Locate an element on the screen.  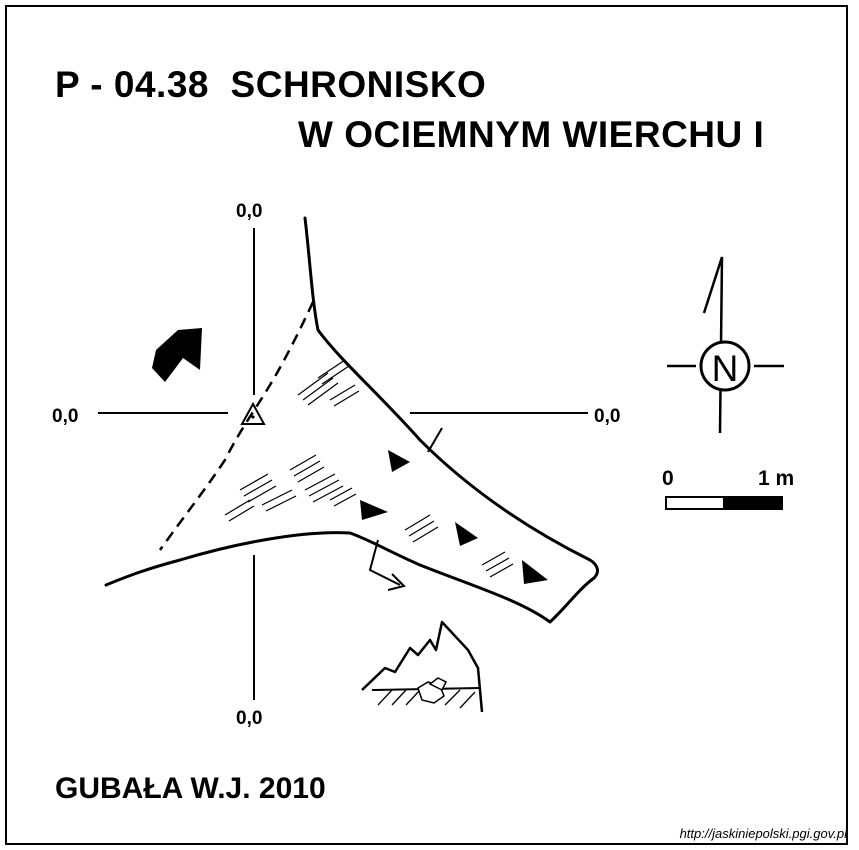
scale-bar is located at coordinates (724, 503).